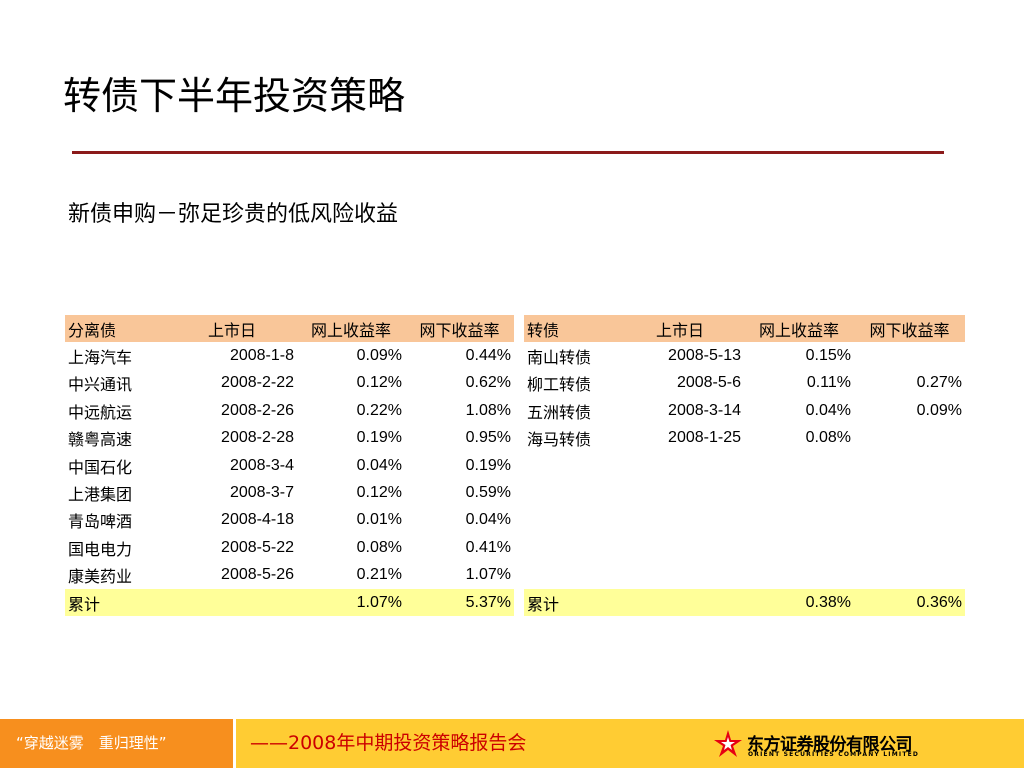  I want to click on table-cell: 1.07%, so click(488, 575).